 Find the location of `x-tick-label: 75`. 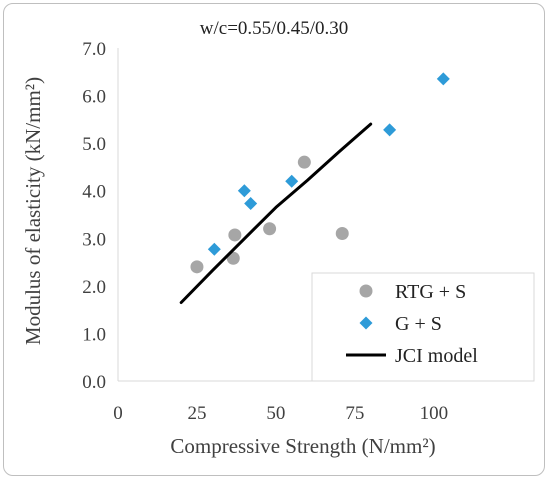

x-tick-label: 75 is located at coordinates (354, 413).